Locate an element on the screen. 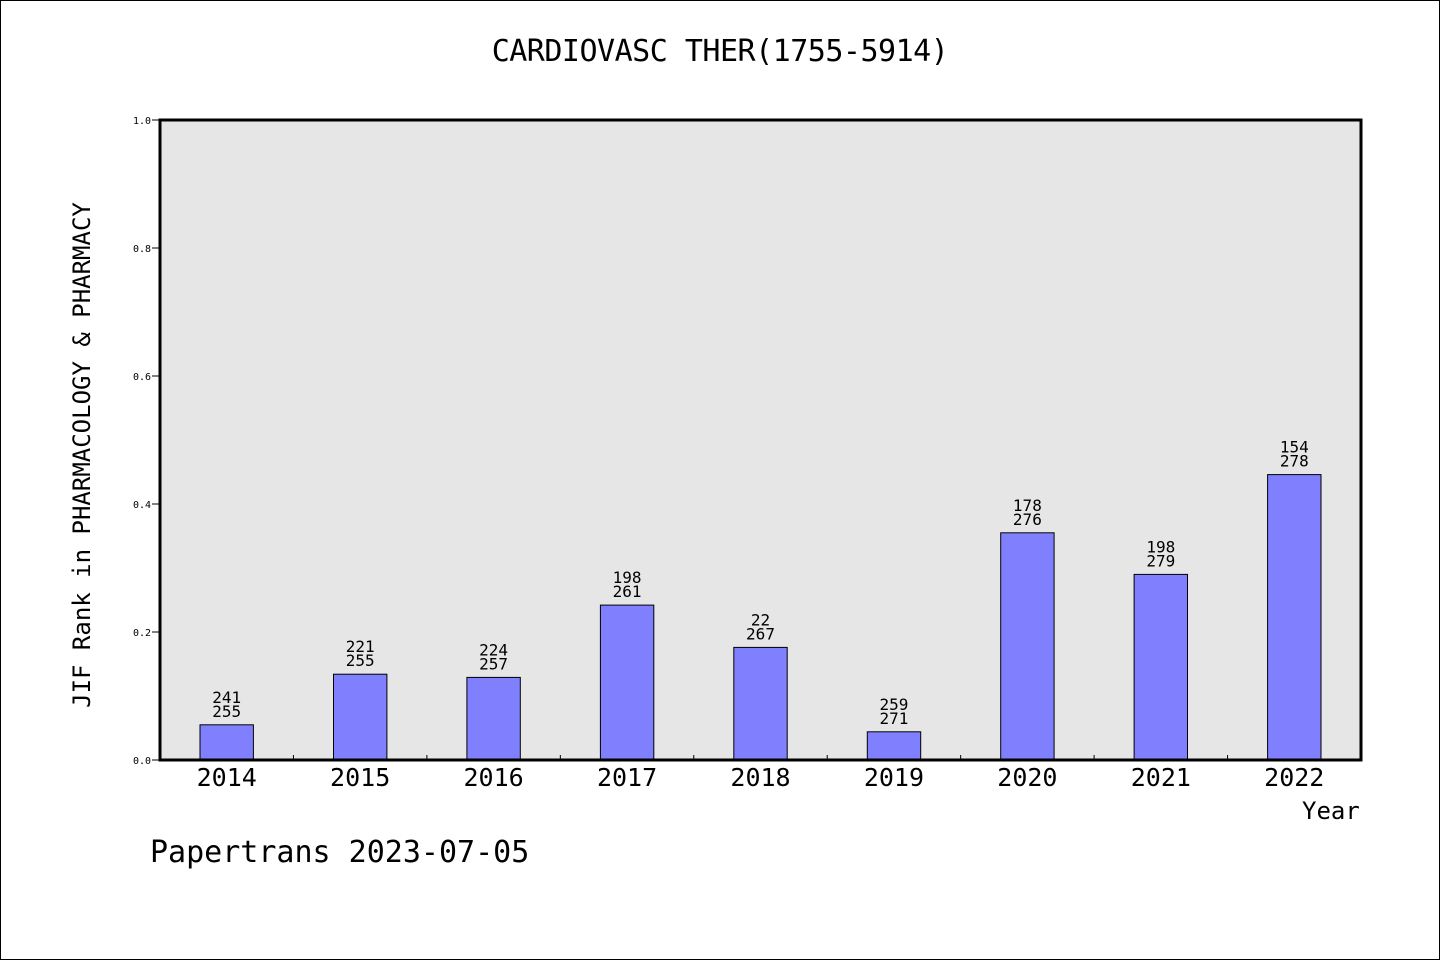 This screenshot has height=960, width=1440. y-tick-label: 0.8 is located at coordinates (142, 249).